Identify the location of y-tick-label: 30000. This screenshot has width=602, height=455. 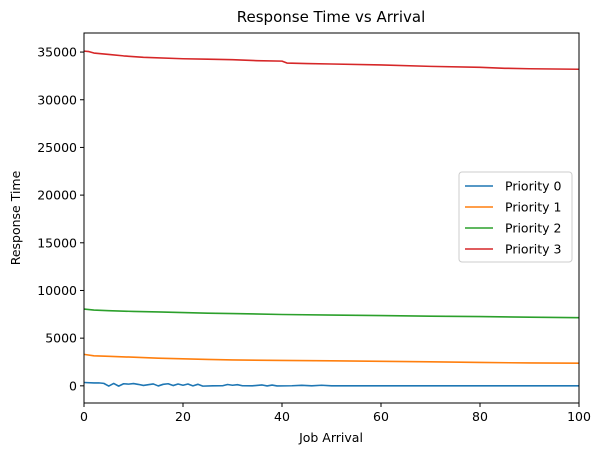
(57, 99).